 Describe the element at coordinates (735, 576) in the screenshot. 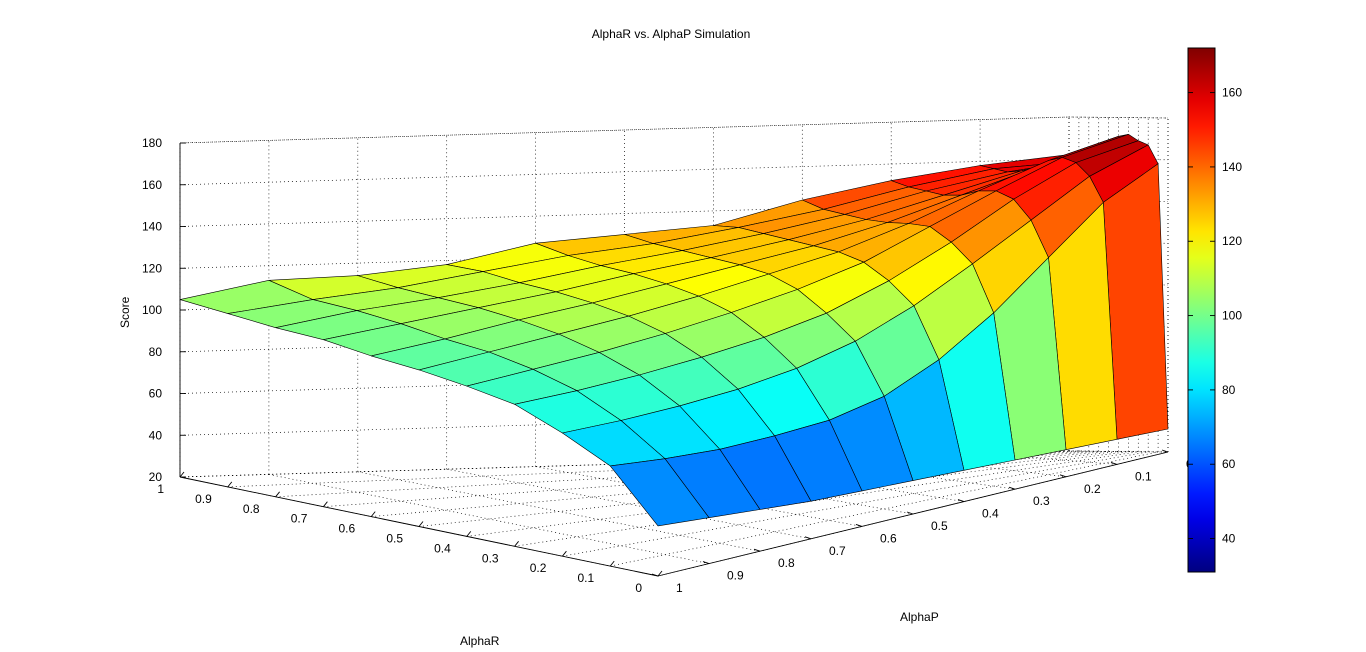

I see `y-tick-label: 0.9` at that location.